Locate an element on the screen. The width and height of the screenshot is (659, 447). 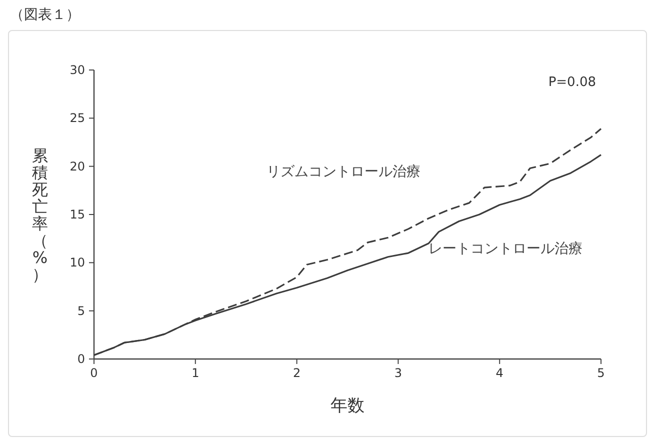
y-tick-label: 25 is located at coordinates (77, 118).